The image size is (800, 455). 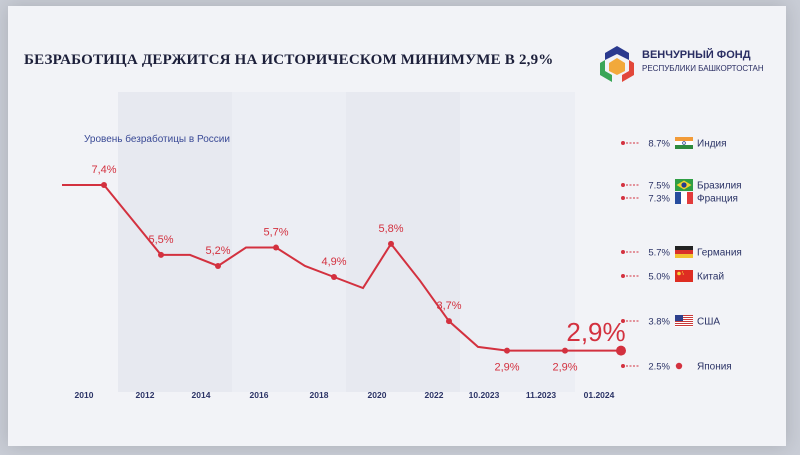 What do you see at coordinates (719, 186) in the screenshot?
I see `country-name: Бразилия` at bounding box center [719, 186].